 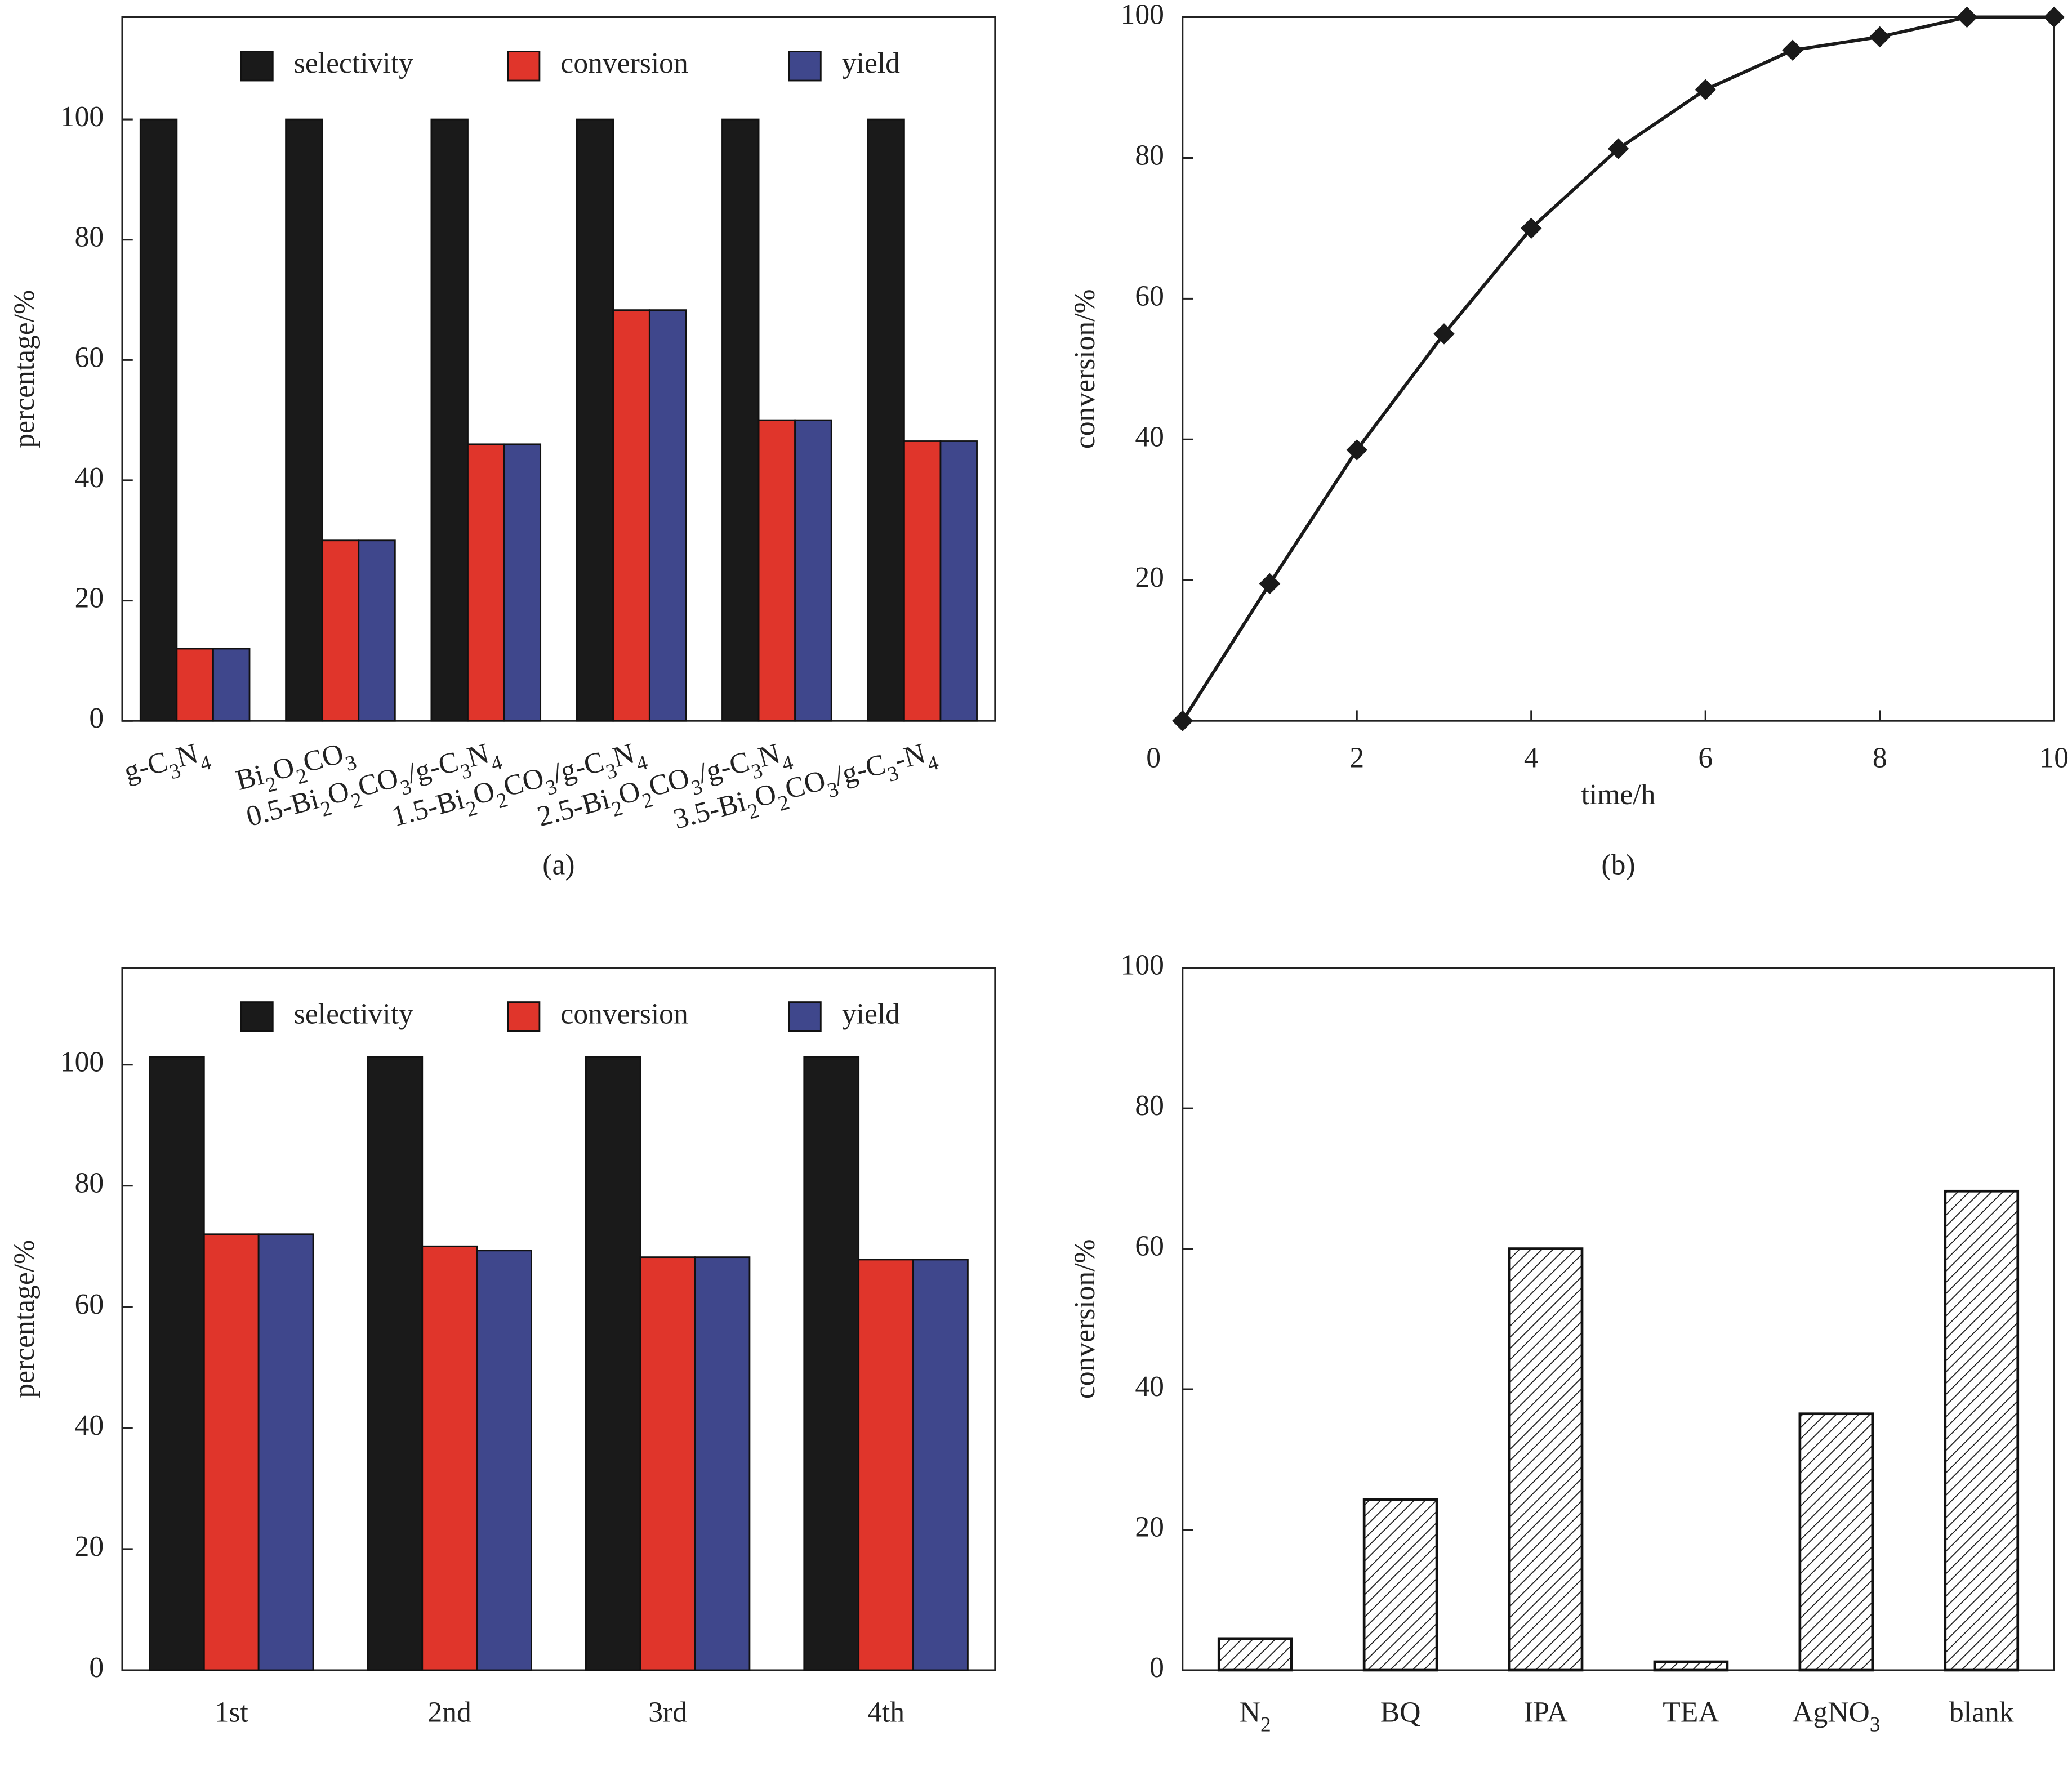 I want to click on caption: (a), so click(x=558, y=865).